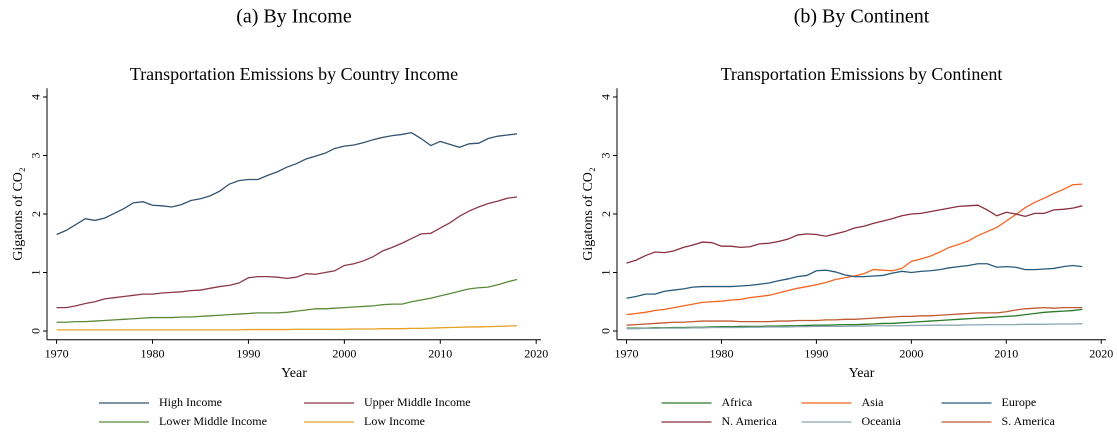 The image size is (1117, 432). What do you see at coordinates (750, 421) in the screenshot?
I see `legend-label: N. America` at bounding box center [750, 421].